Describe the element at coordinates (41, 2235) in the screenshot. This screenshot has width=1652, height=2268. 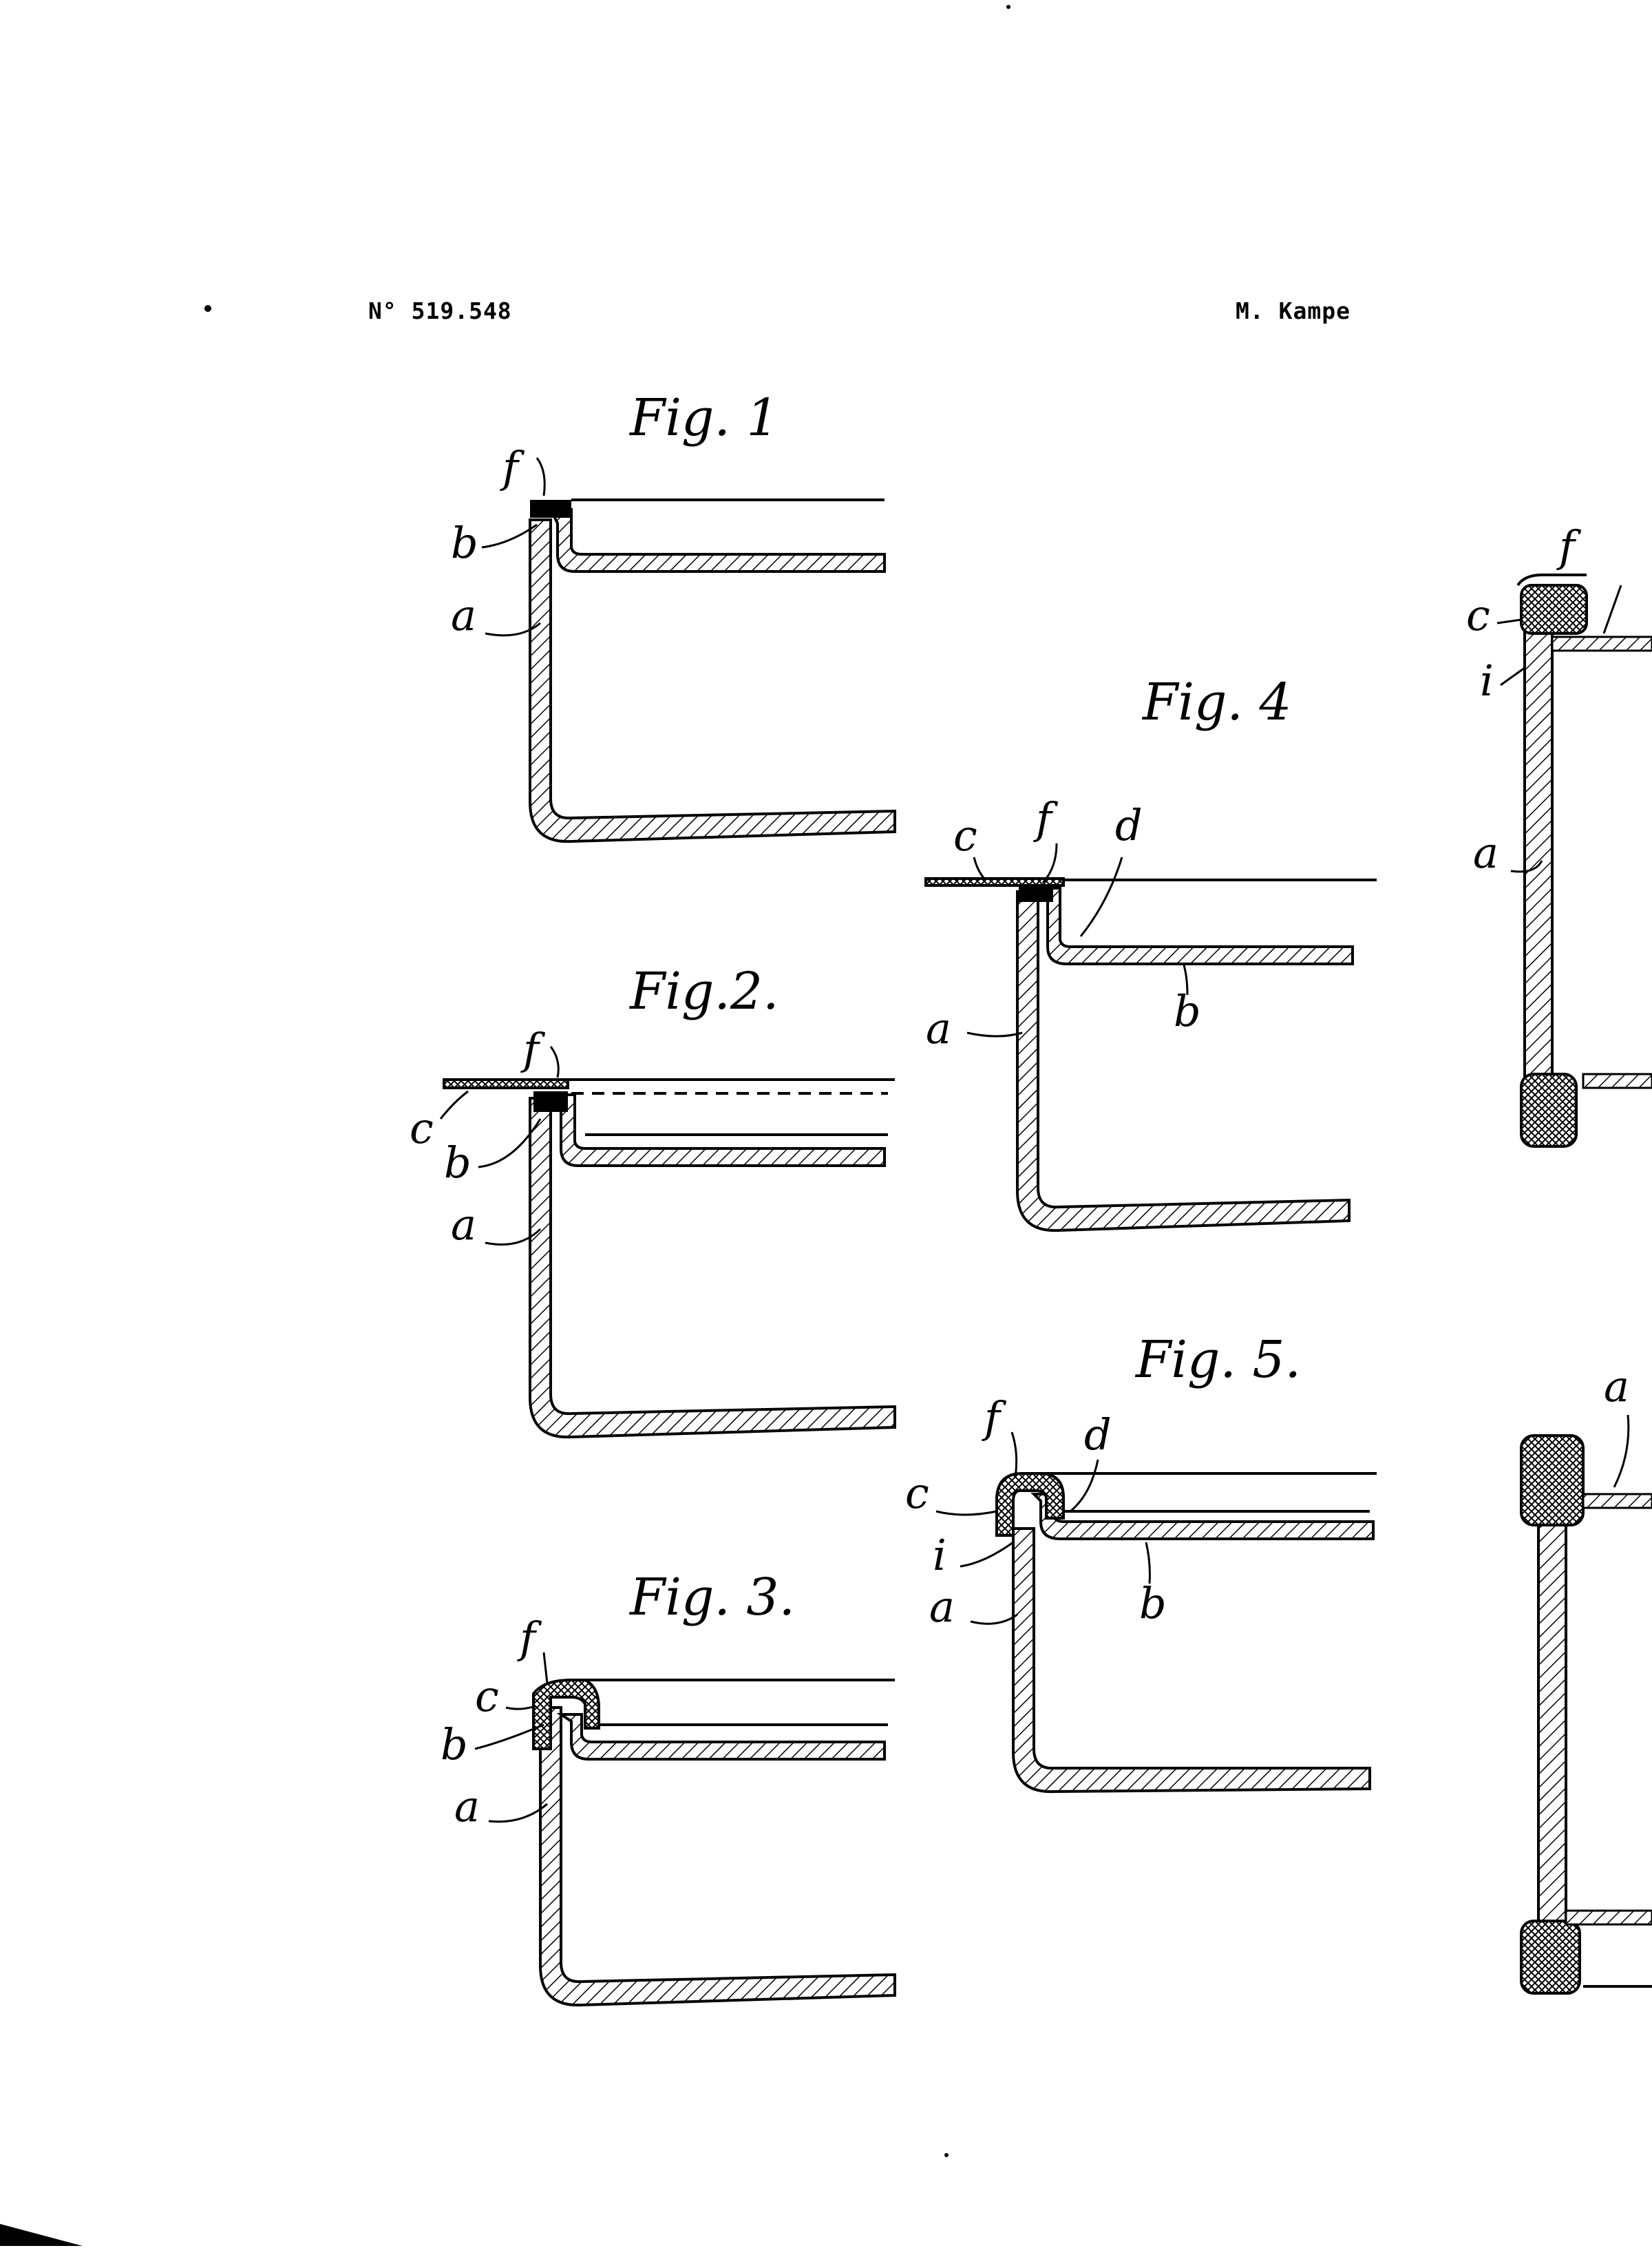
I see `edge-mark` at that location.